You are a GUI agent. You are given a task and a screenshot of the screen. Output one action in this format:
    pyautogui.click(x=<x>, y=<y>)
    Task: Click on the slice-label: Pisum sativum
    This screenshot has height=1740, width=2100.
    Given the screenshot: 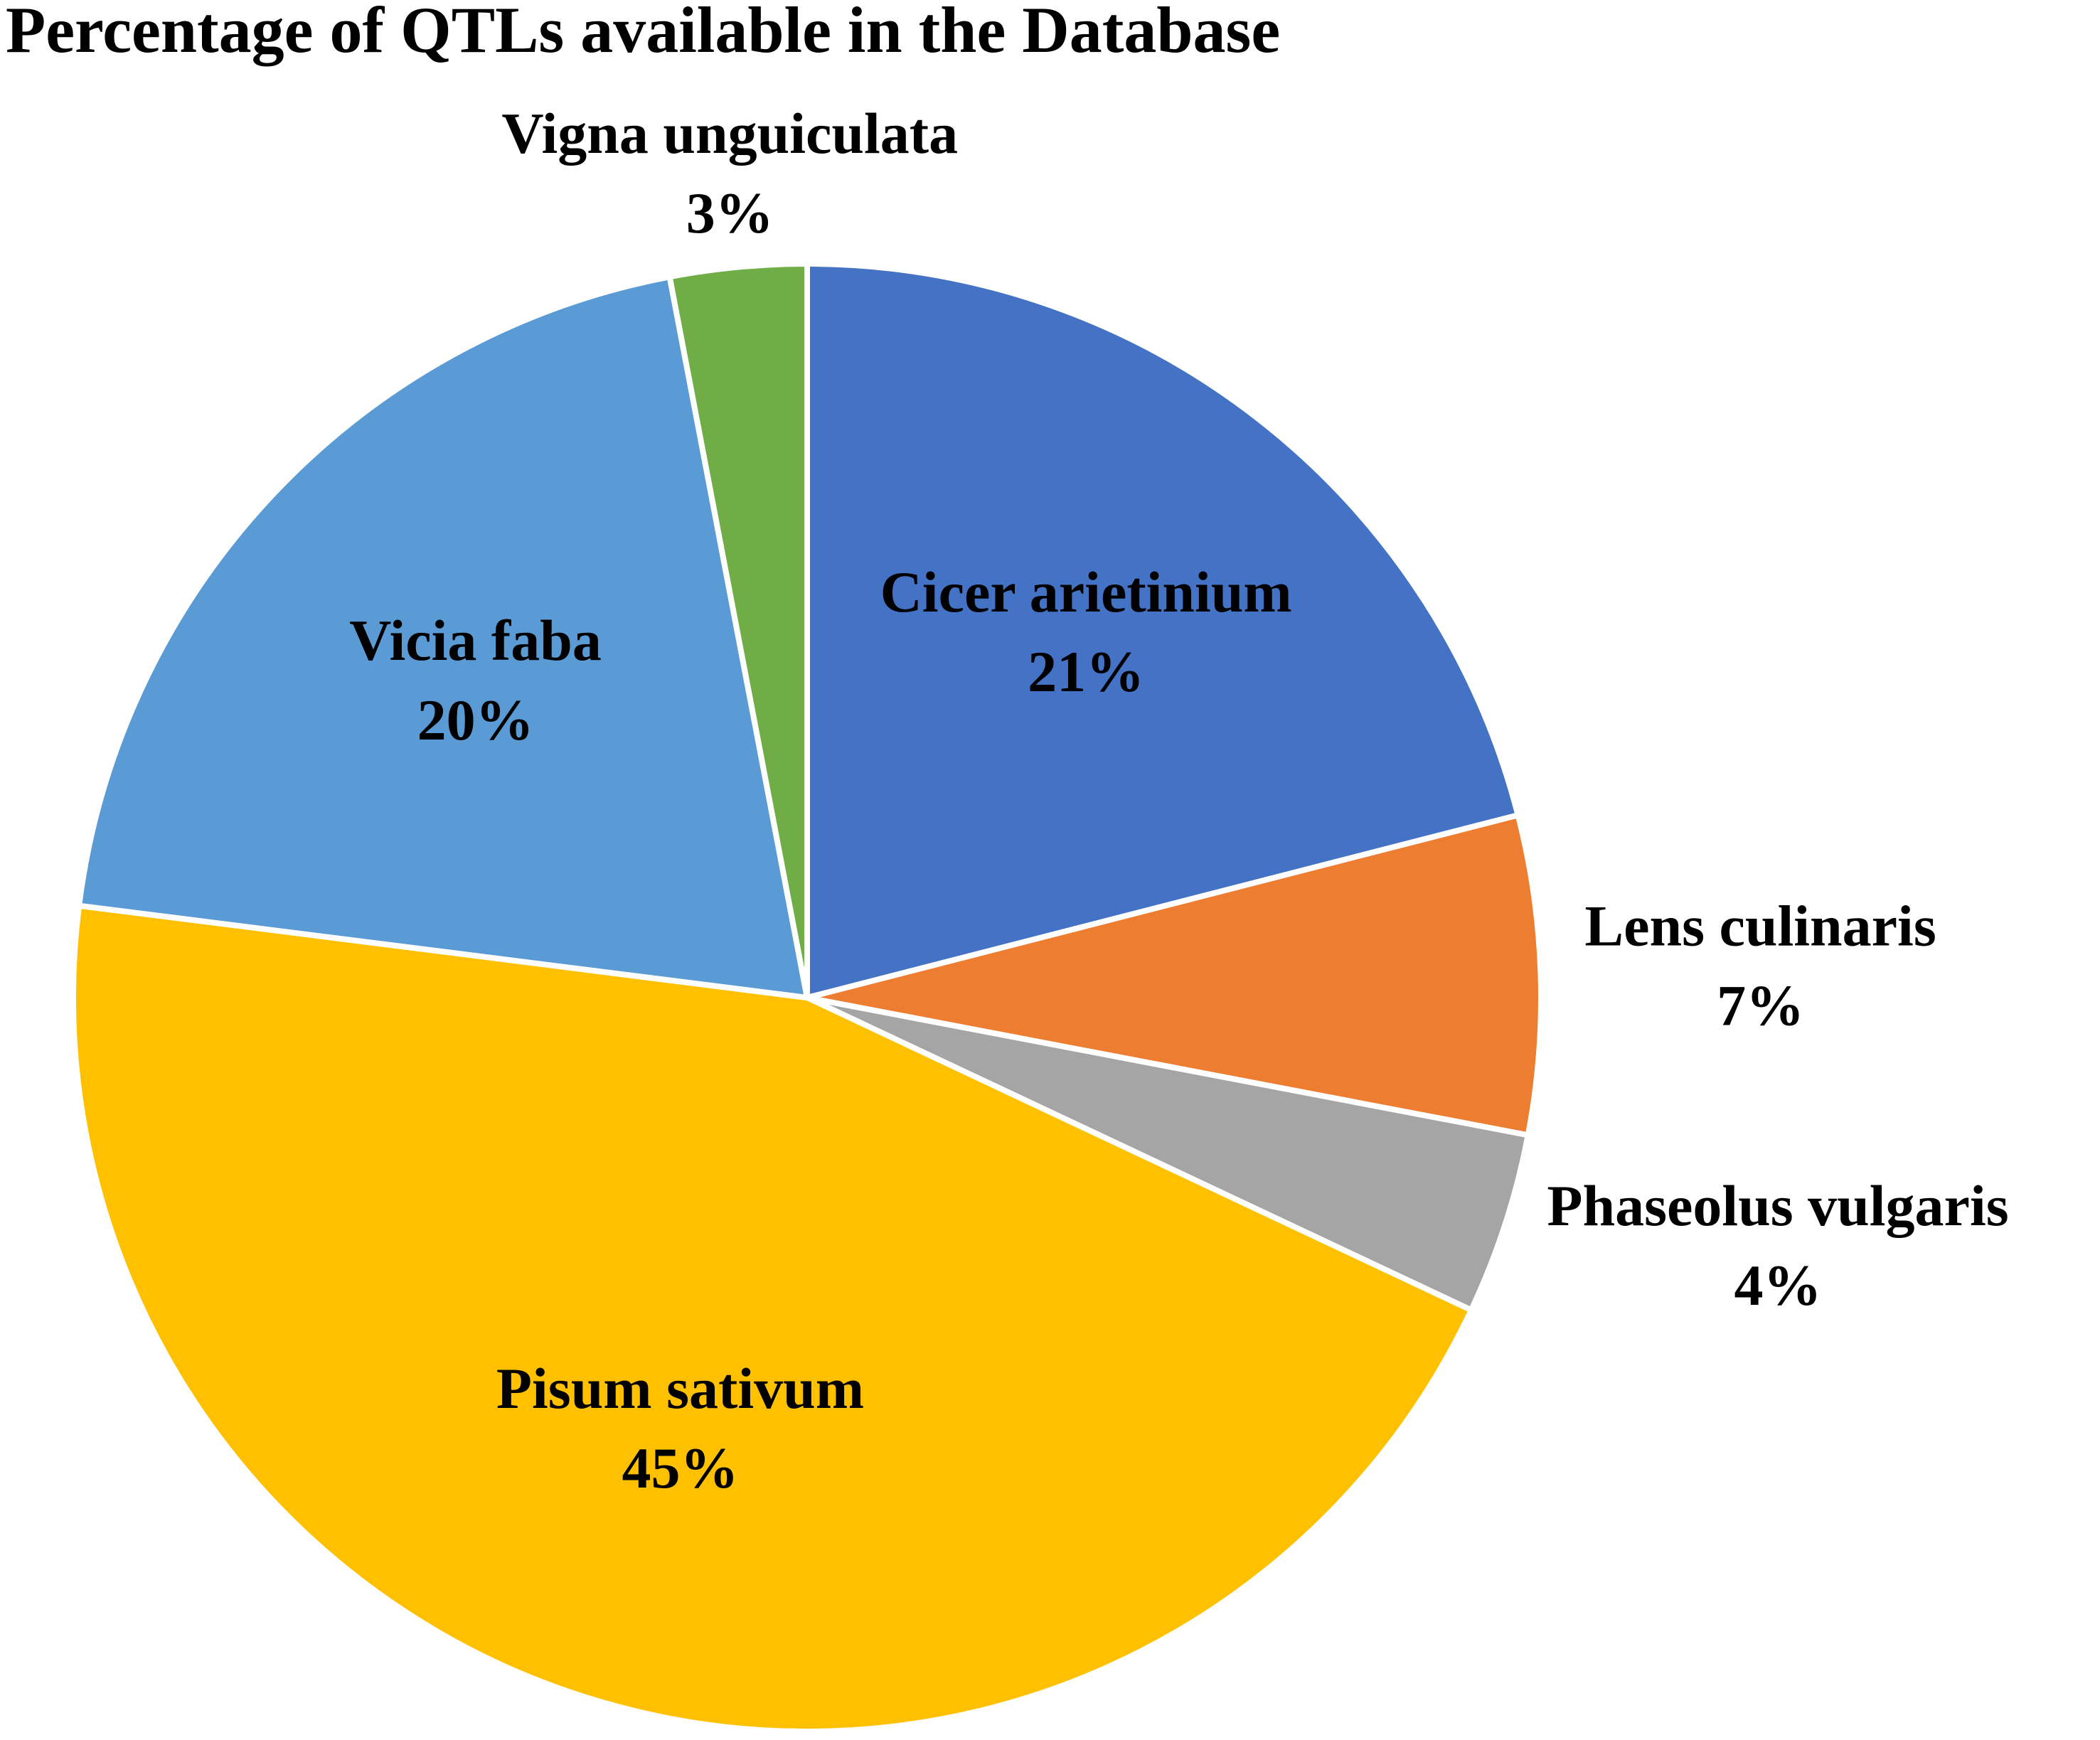 What is the action you would take?
    pyautogui.click(x=680, y=1388)
    